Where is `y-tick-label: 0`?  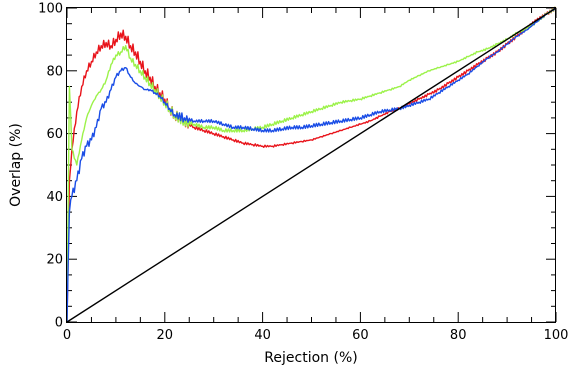 y-tick-label: 0 is located at coordinates (59, 323).